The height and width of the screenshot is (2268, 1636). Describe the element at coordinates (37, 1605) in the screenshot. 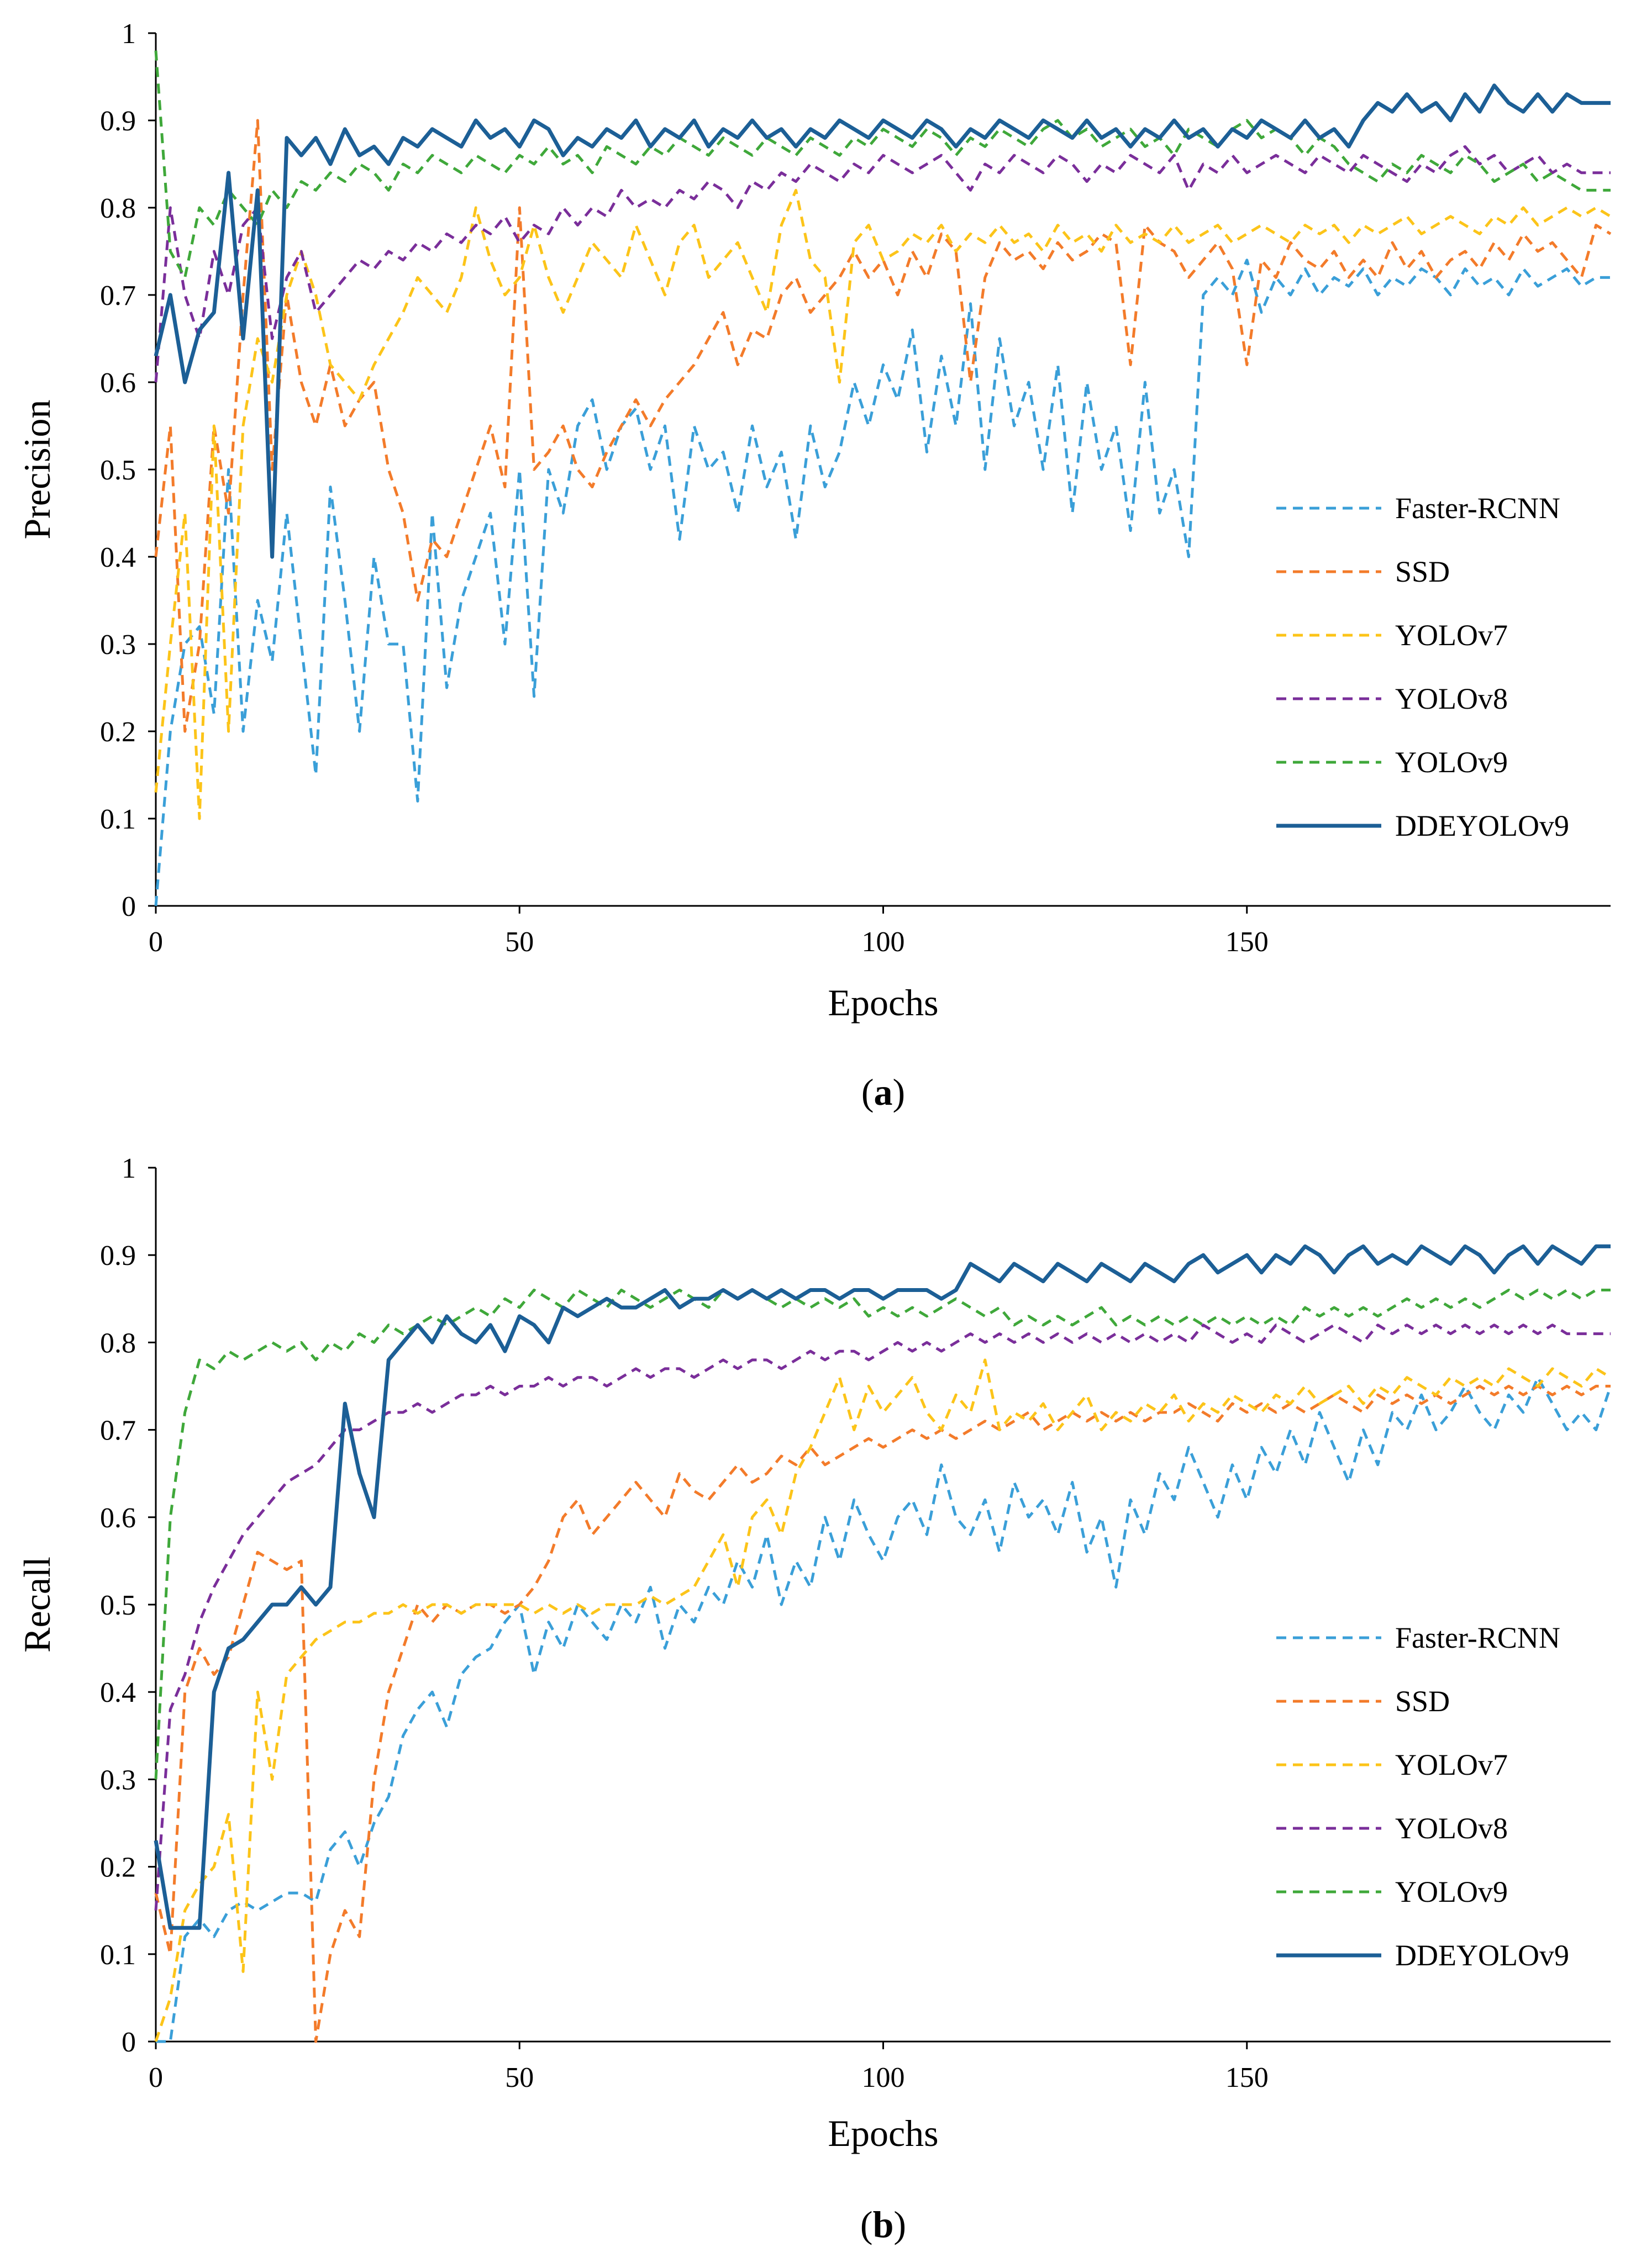

I see `y-axis-title: Recall` at that location.